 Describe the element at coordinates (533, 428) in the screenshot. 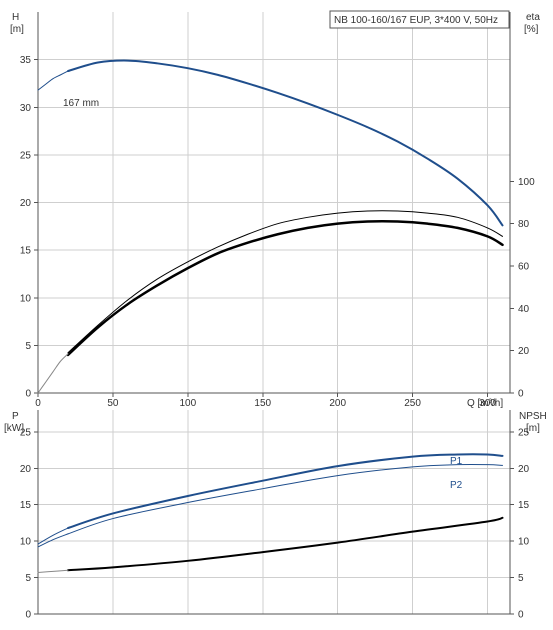

I see `bottom-right-ylabel-2: [m]` at that location.